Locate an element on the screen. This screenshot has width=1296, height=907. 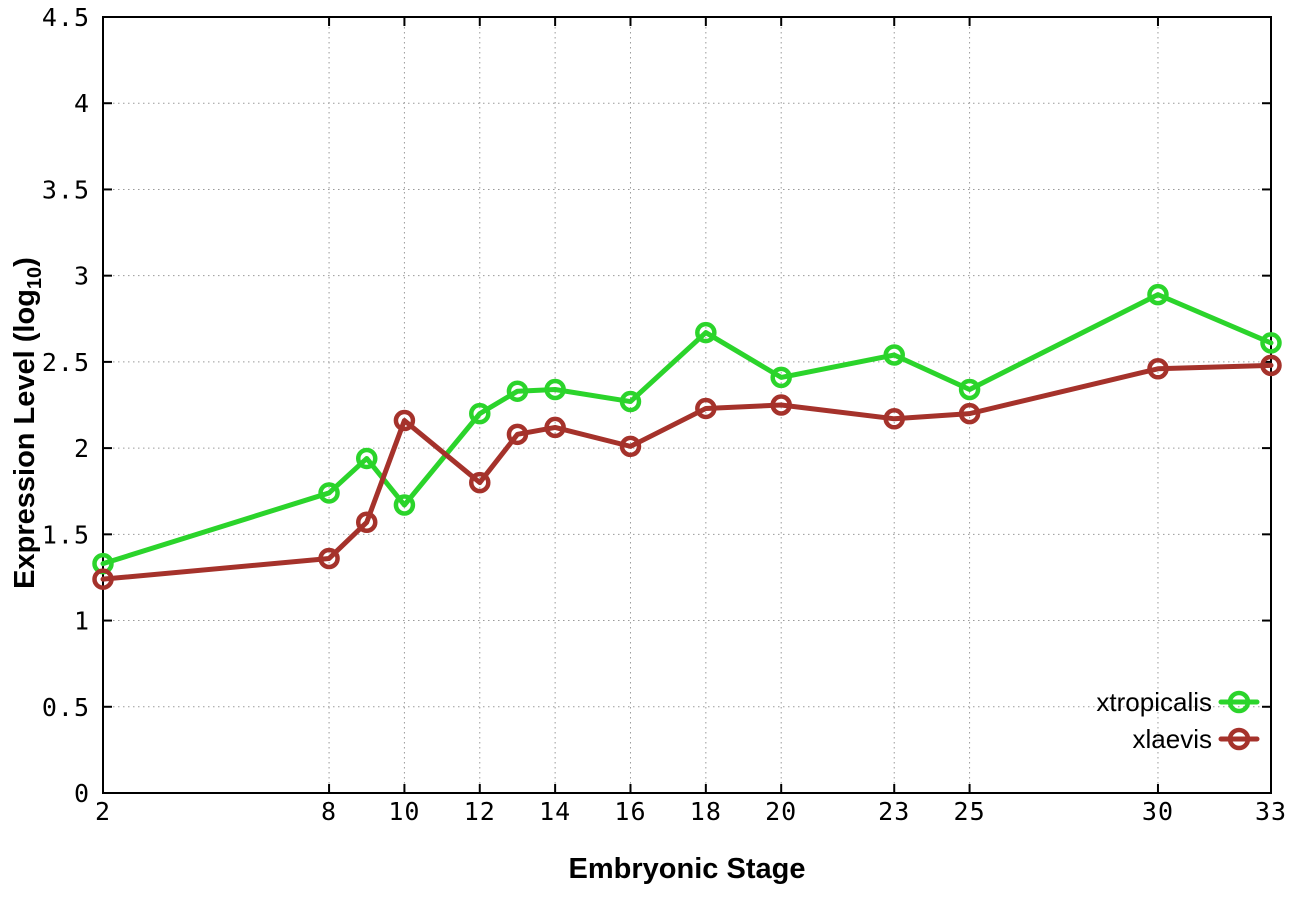
x-tick-label: 2 is located at coordinates (103, 811).